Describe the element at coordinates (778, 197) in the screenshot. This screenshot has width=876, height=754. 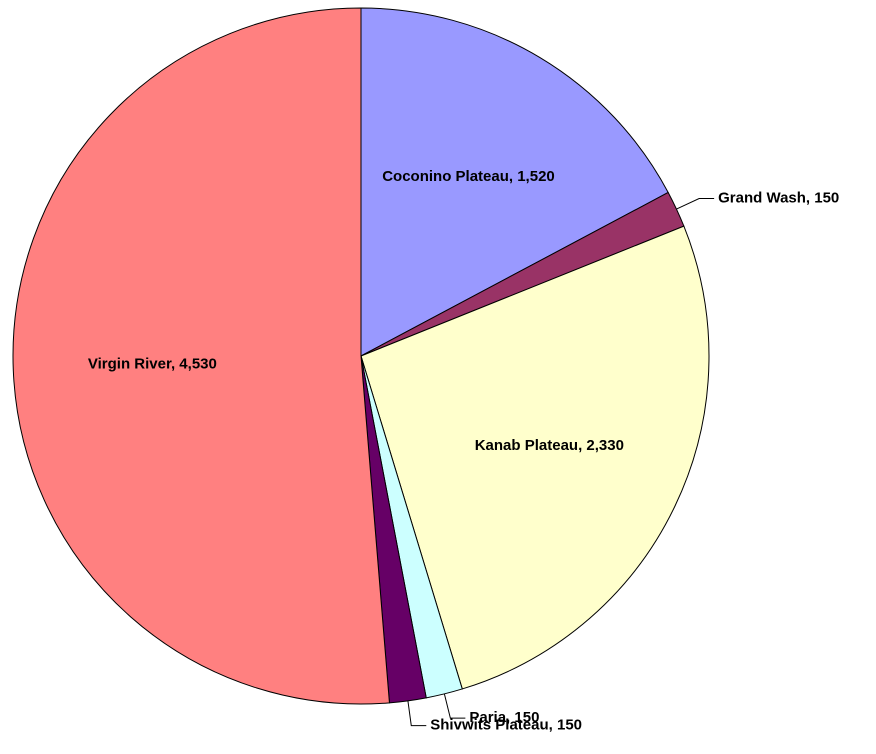
I see `data-label: Grand Wash, 150` at that location.